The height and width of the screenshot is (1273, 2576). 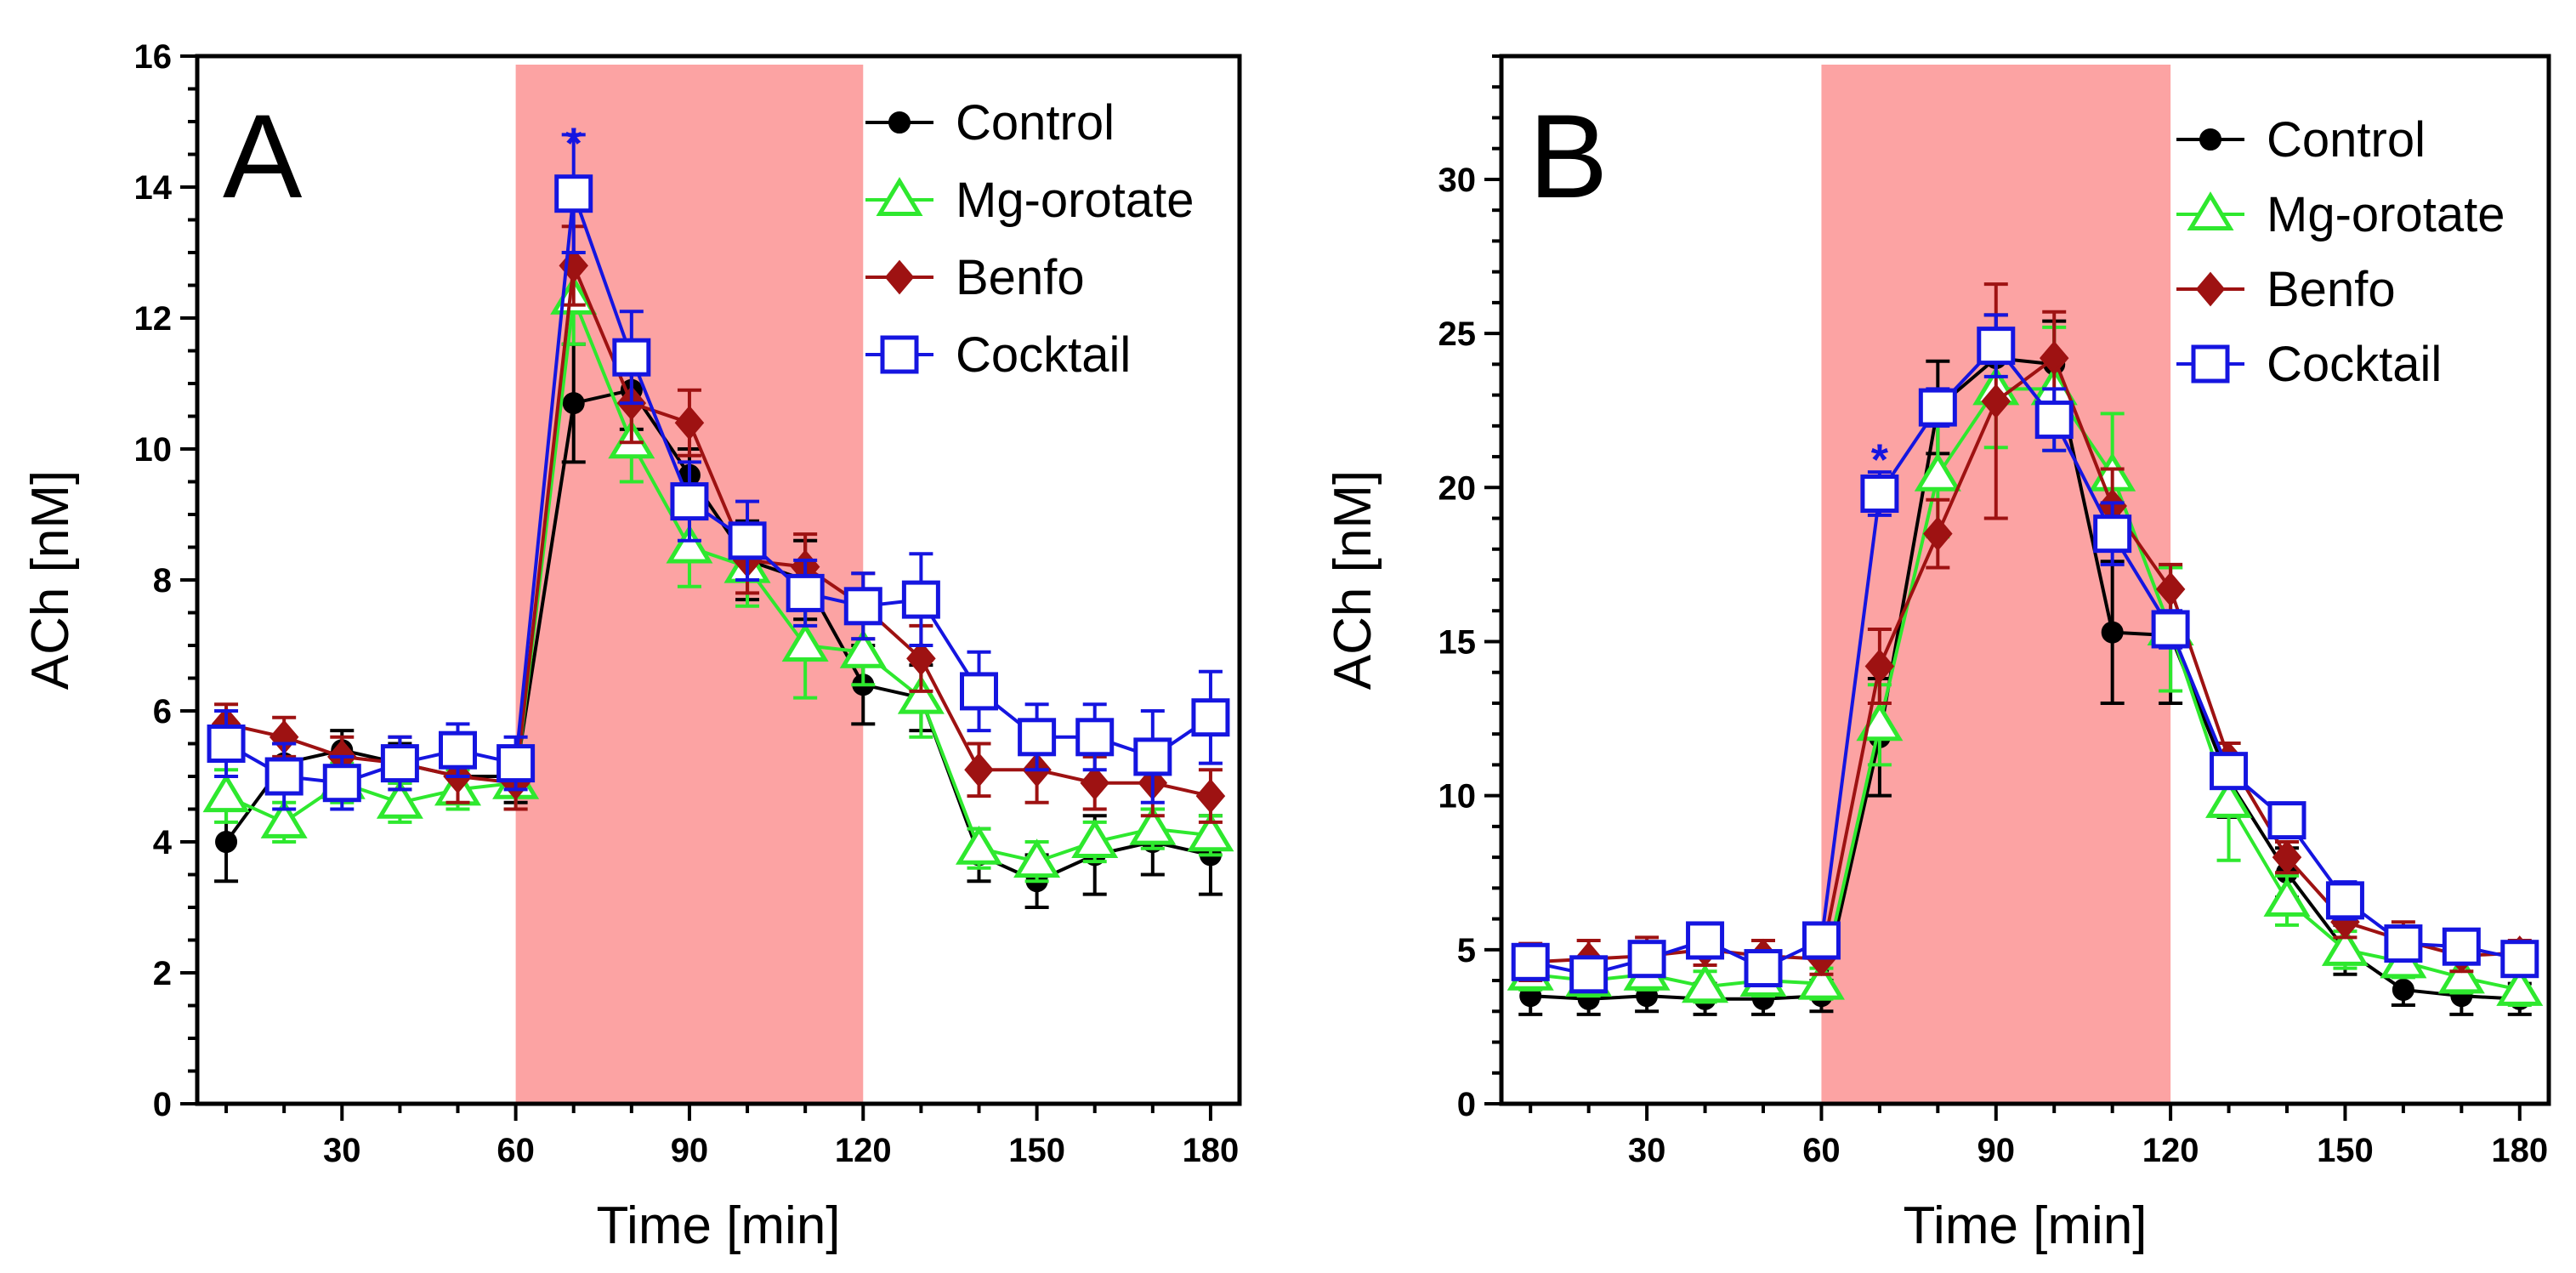 I want to click on y-tick-label: 8, so click(x=162, y=581).